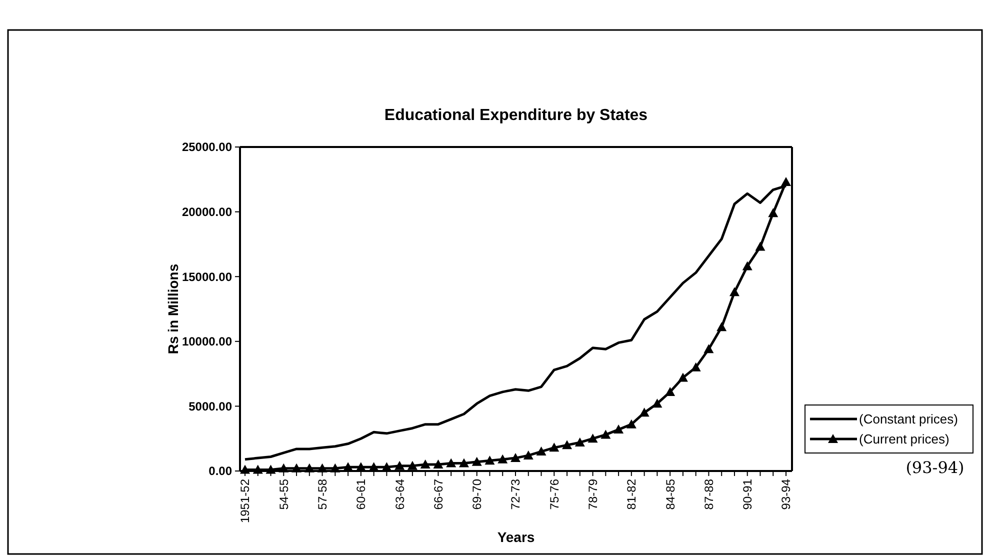 Image resolution: width=990 pixels, height=560 pixels. I want to click on x-tick-label: 63-64, so click(399, 494).